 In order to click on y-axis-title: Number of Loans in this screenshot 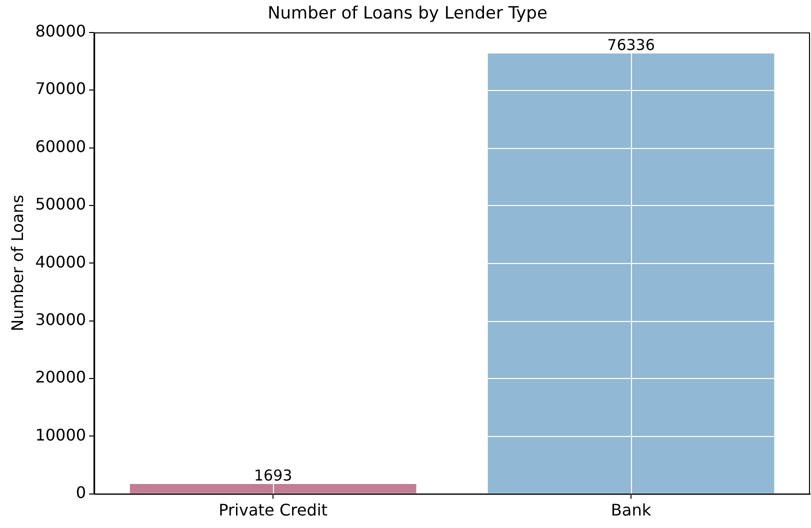, I will do `click(17, 263)`.